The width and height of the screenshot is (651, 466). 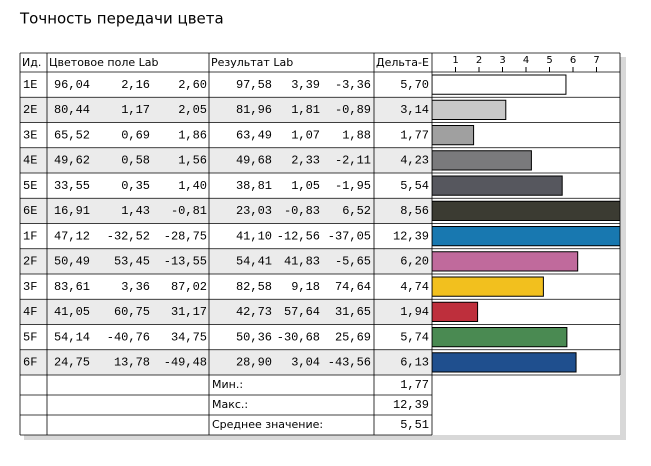 I want to click on delta-cell: 5,74, so click(x=414, y=337).